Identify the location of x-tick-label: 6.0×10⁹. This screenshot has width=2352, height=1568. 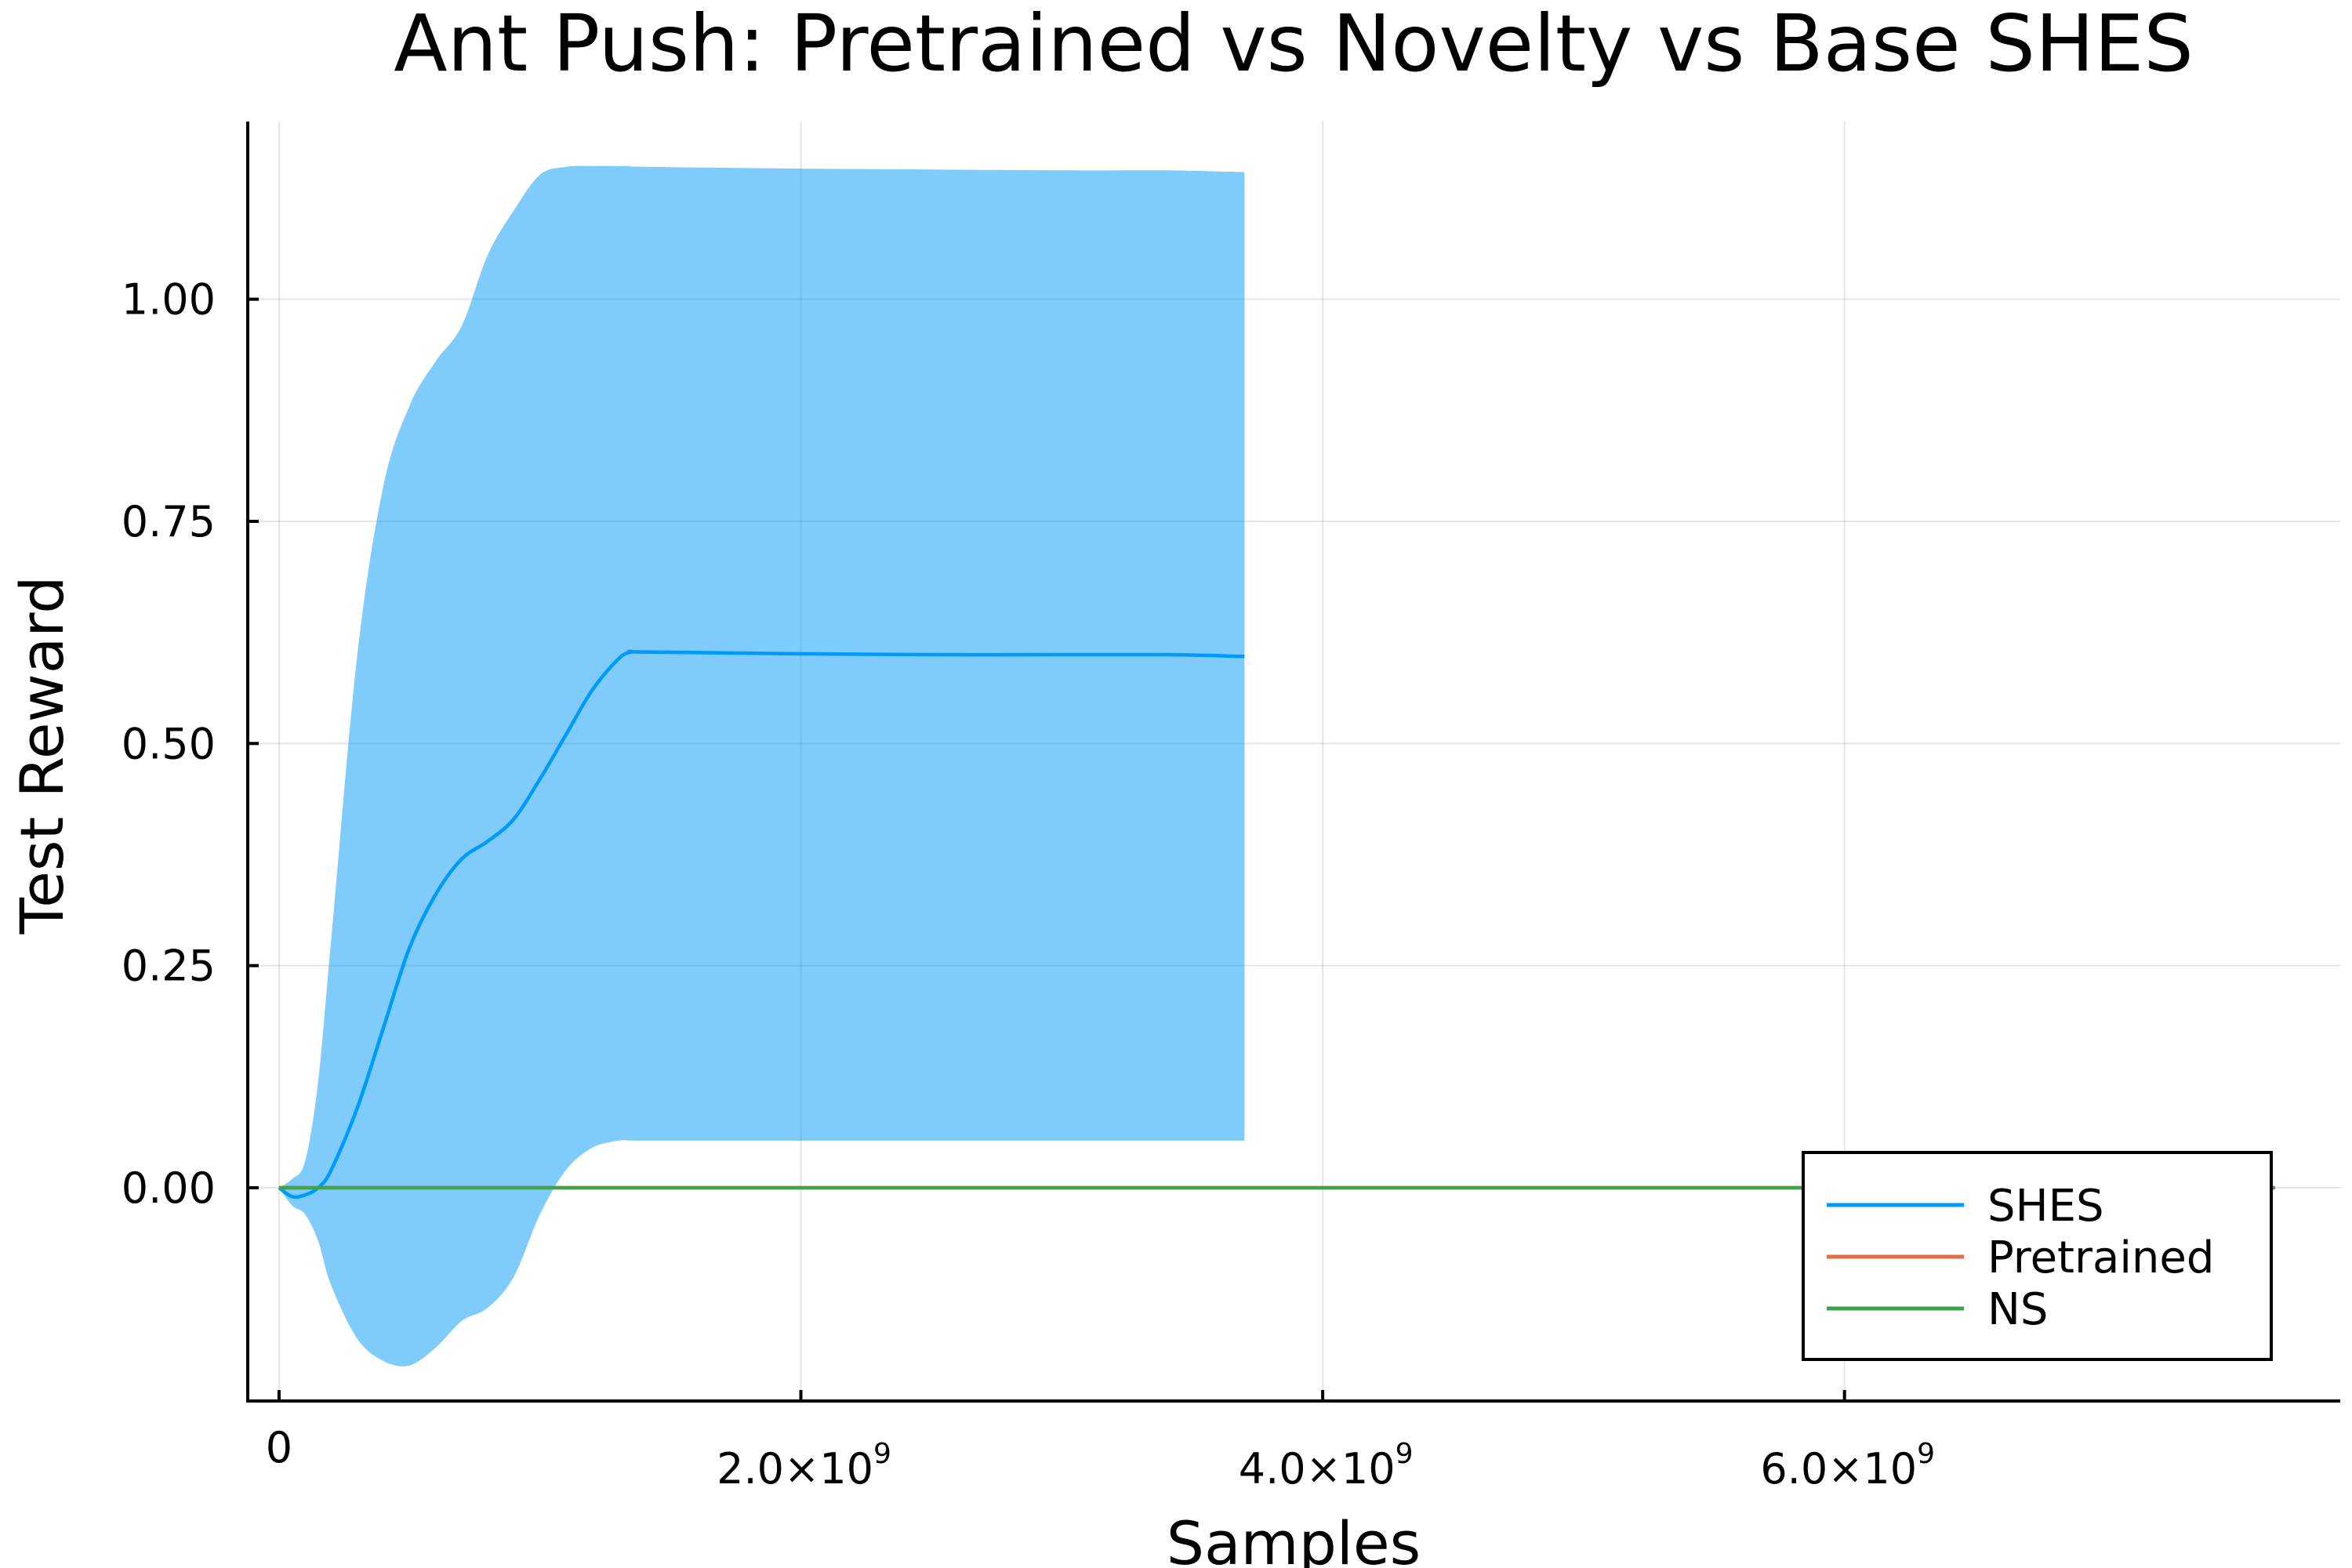
(1848, 1466).